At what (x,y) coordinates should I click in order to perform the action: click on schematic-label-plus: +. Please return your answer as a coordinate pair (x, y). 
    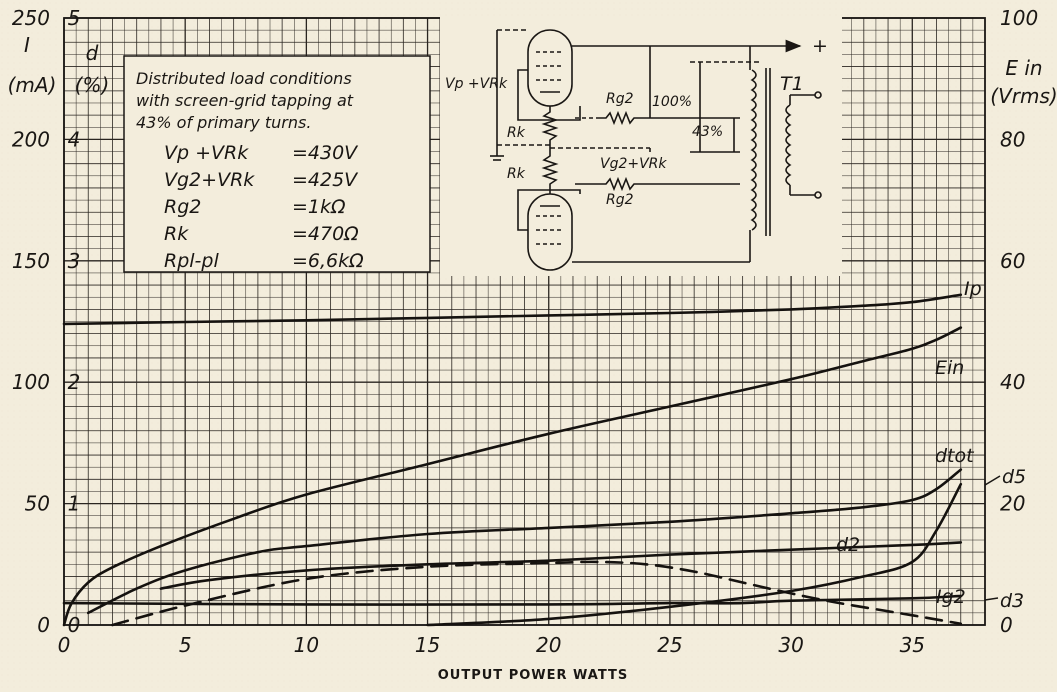
    Looking at the image, I should click on (820, 46).